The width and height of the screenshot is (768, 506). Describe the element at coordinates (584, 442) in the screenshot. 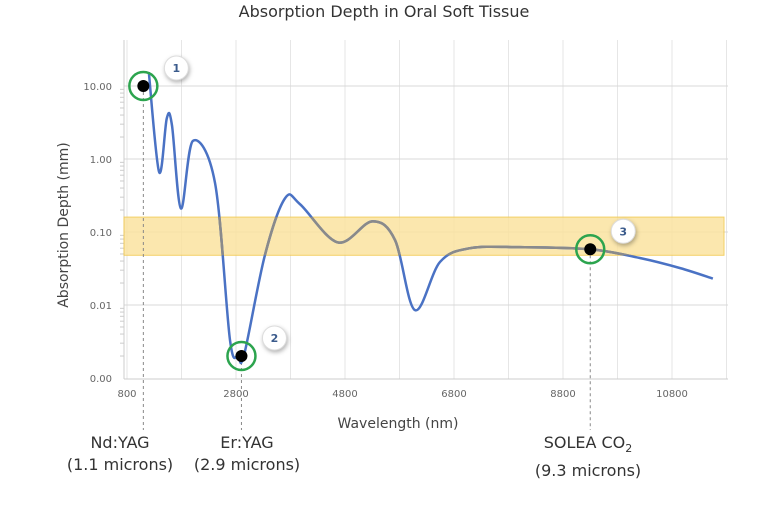

I see `laser-name: SOLEA CO` at that location.